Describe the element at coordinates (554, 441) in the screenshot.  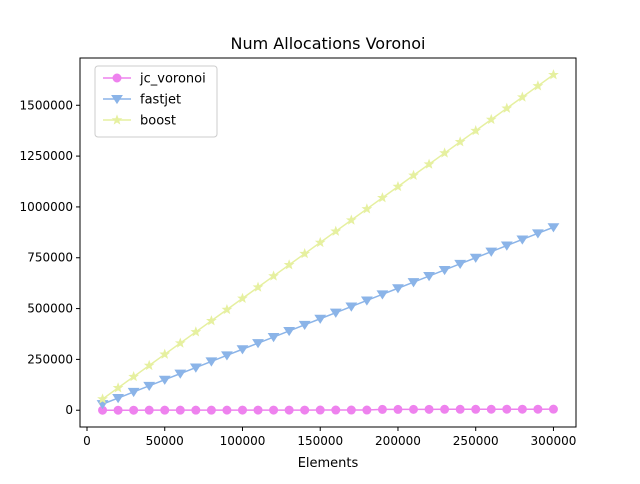
I see `x-tick-label: 300000` at that location.